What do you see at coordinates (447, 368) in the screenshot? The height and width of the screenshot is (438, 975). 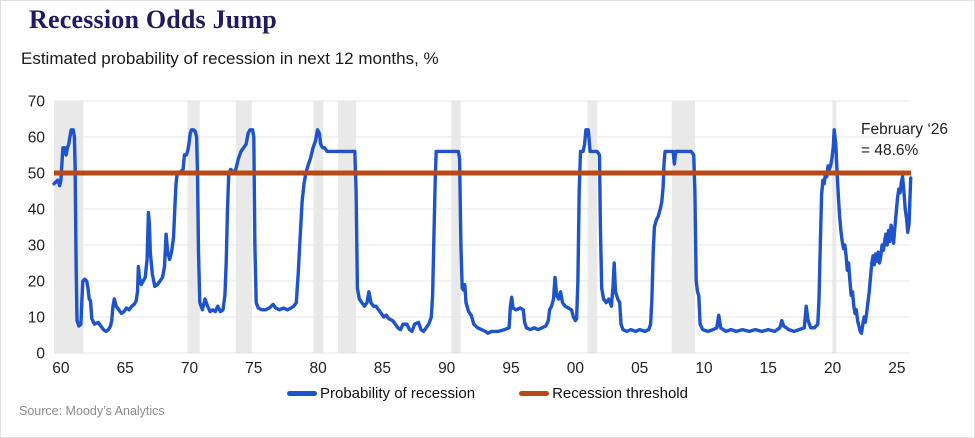 I see `x-tick-label: 90` at bounding box center [447, 368].